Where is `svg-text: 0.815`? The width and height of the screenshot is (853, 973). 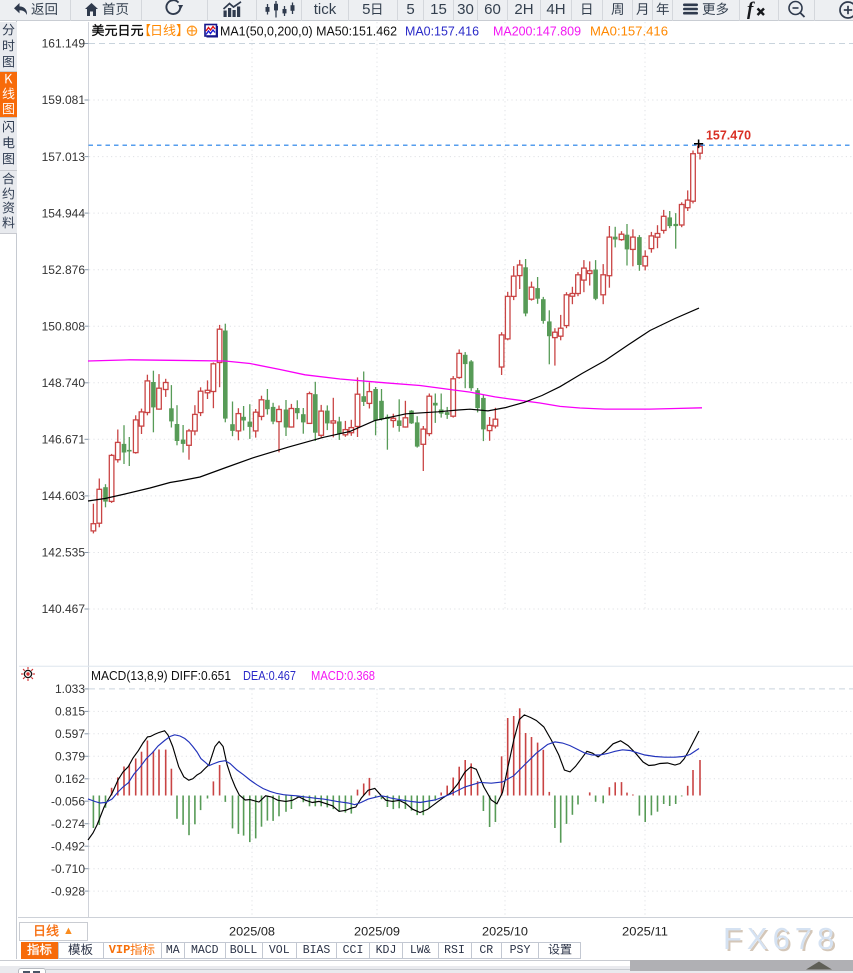
svg-text: 0.815 is located at coordinates (70, 712).